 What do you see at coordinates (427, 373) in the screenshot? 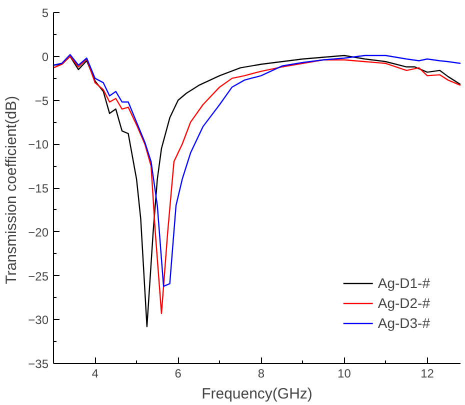
I see `x-tick-label: 12` at bounding box center [427, 373].